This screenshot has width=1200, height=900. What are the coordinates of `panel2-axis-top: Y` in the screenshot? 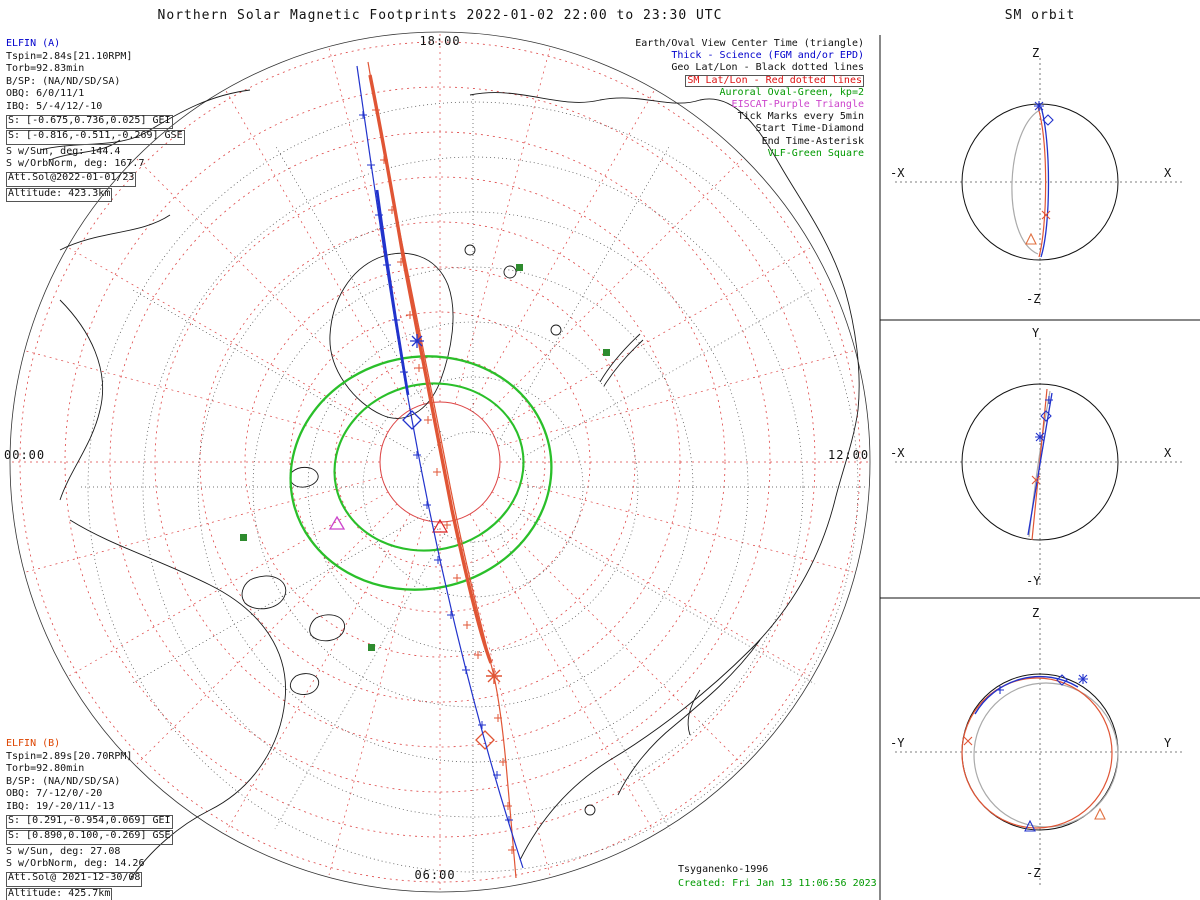 It's located at (1036, 333).